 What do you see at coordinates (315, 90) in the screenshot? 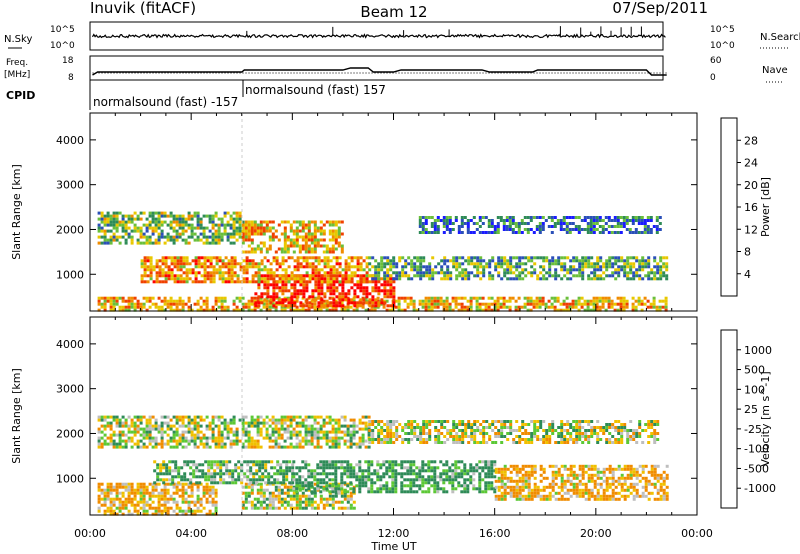
I see `cpid-value-2: normalsound (fast) 157` at bounding box center [315, 90].